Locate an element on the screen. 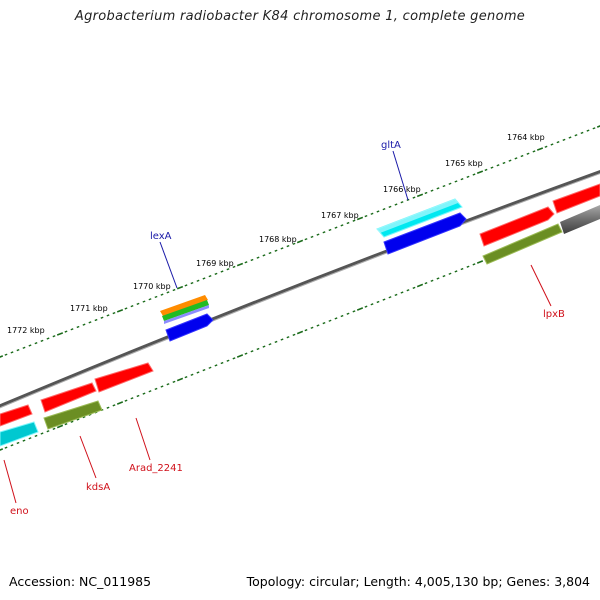  gene-lpxB is located at coordinates (522, 244).